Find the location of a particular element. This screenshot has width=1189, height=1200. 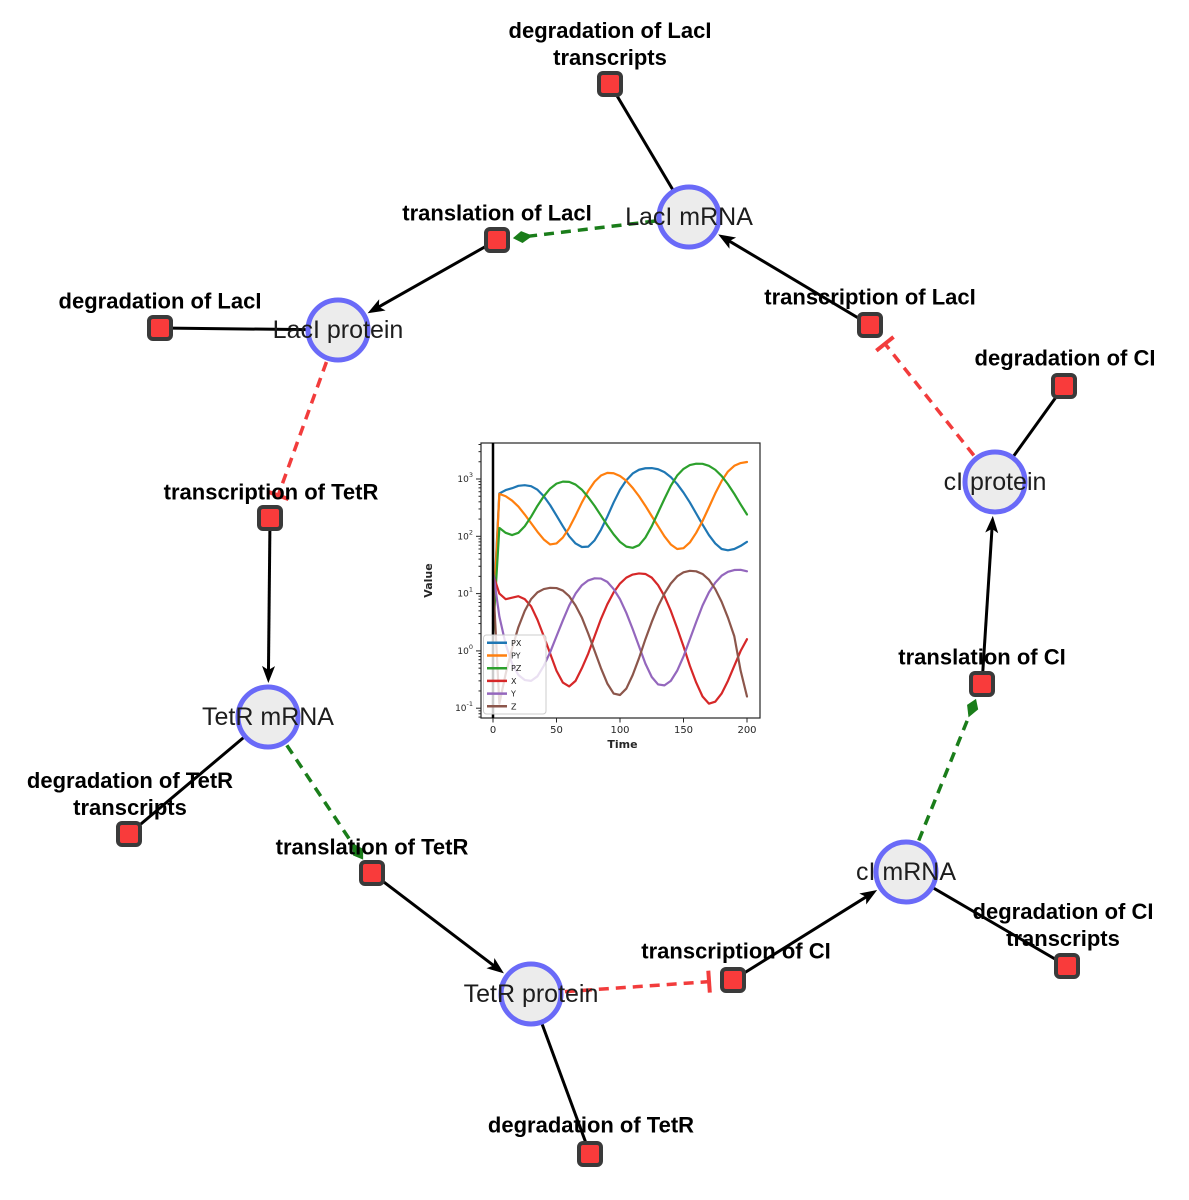

edge-transc_laci-laci_mrna is located at coordinates (798, 282).